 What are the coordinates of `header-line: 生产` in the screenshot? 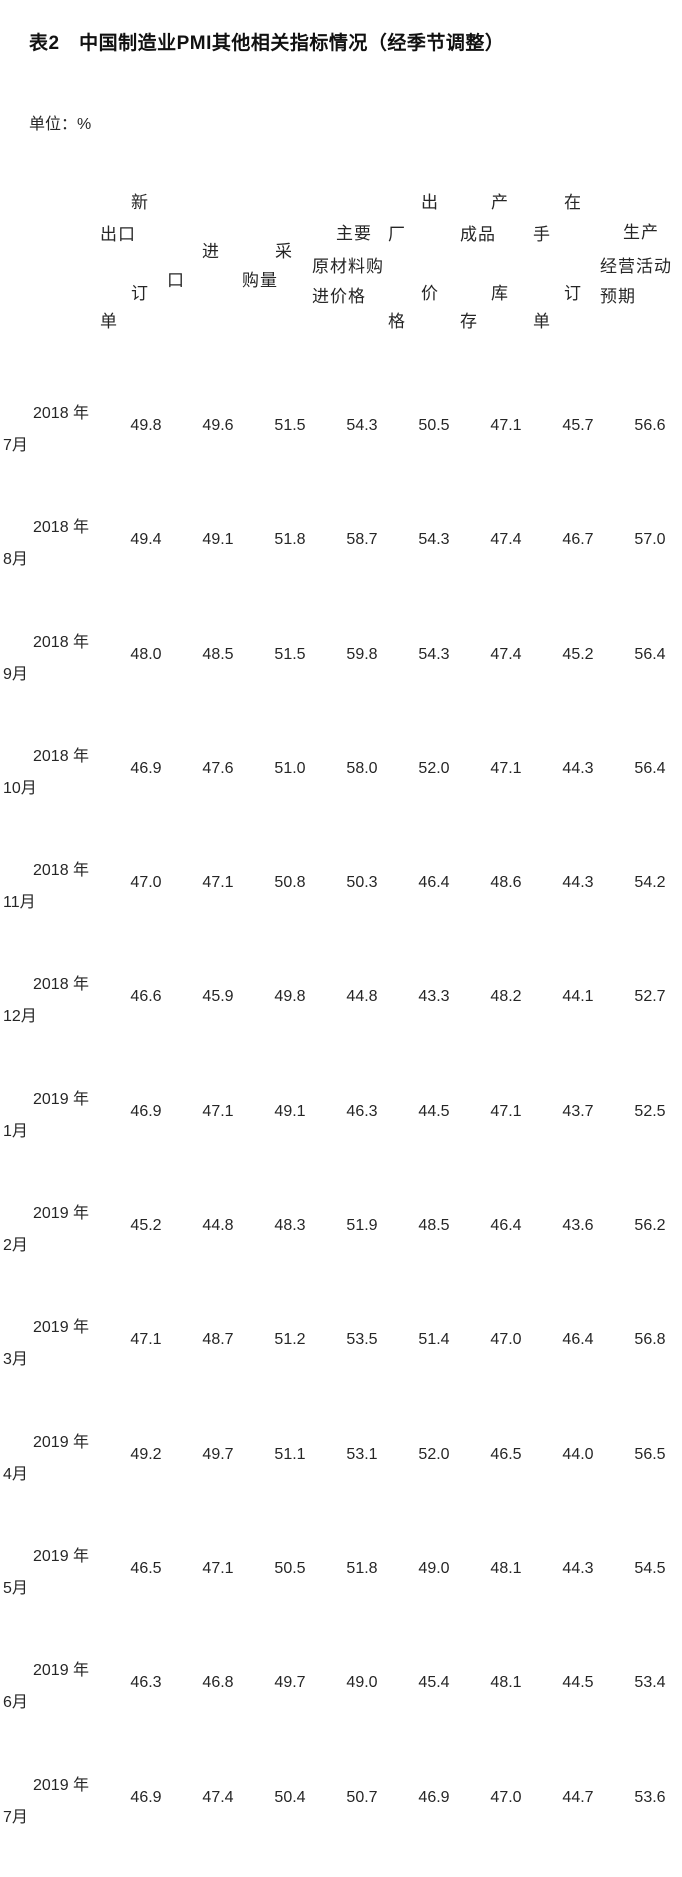 It's located at (641, 232).